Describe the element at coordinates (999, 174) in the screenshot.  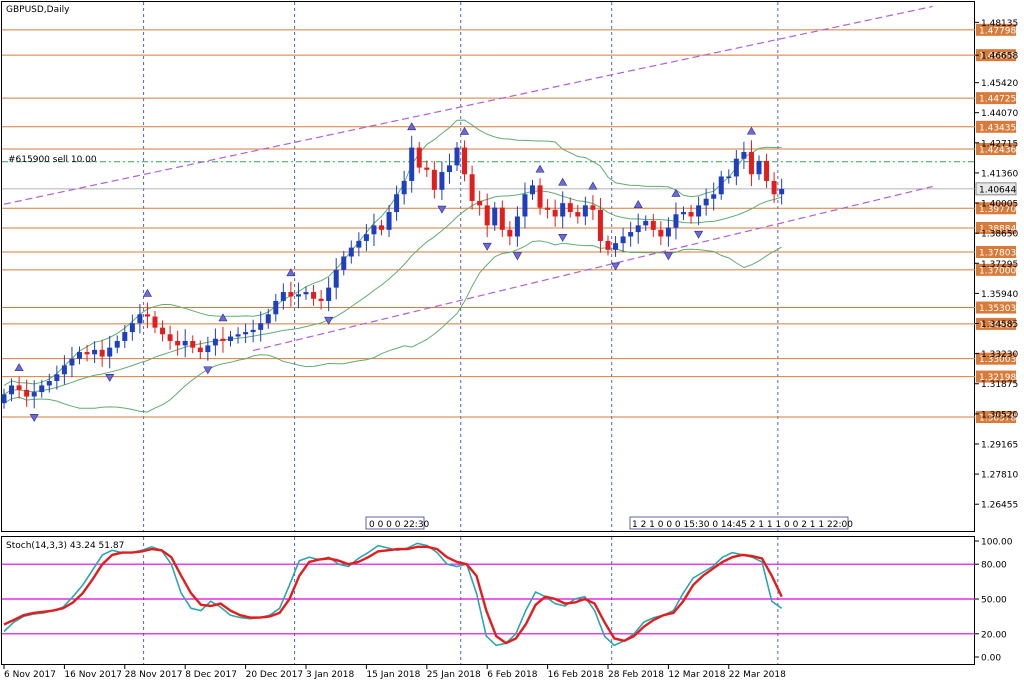
I see `price-tick-label-5: 1.41360` at that location.